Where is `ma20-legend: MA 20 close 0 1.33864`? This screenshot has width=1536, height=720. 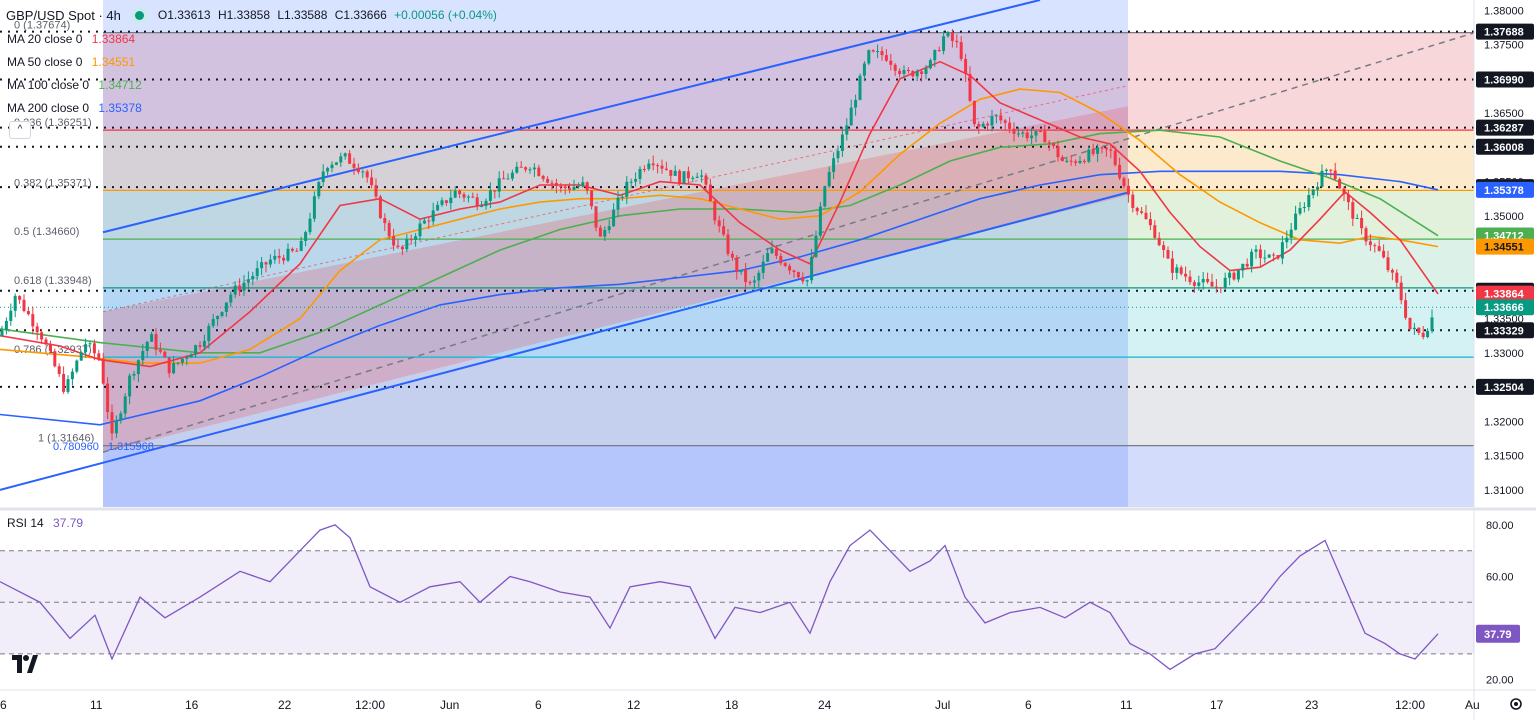 ma20-legend: MA 20 close 0 1.33864 is located at coordinates (71, 39).